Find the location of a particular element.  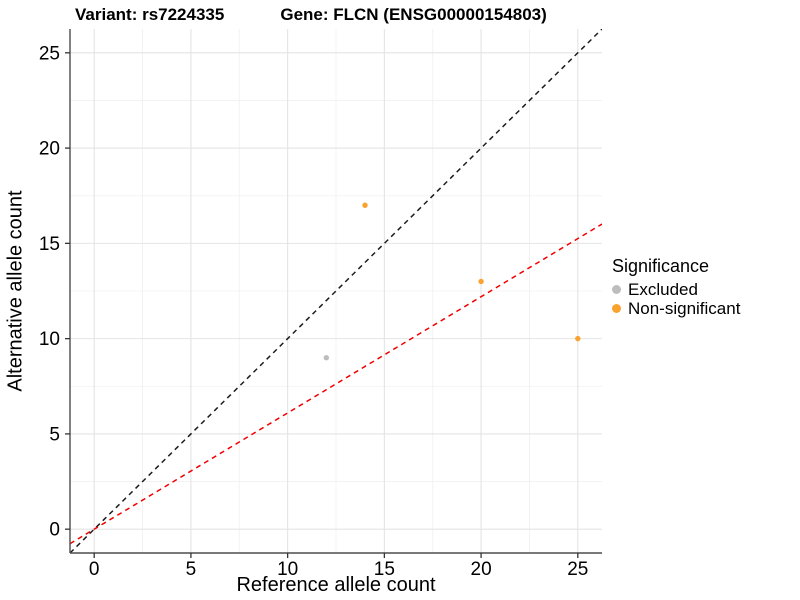

variant-title: Variant: rs7224335 is located at coordinates (150, 14).